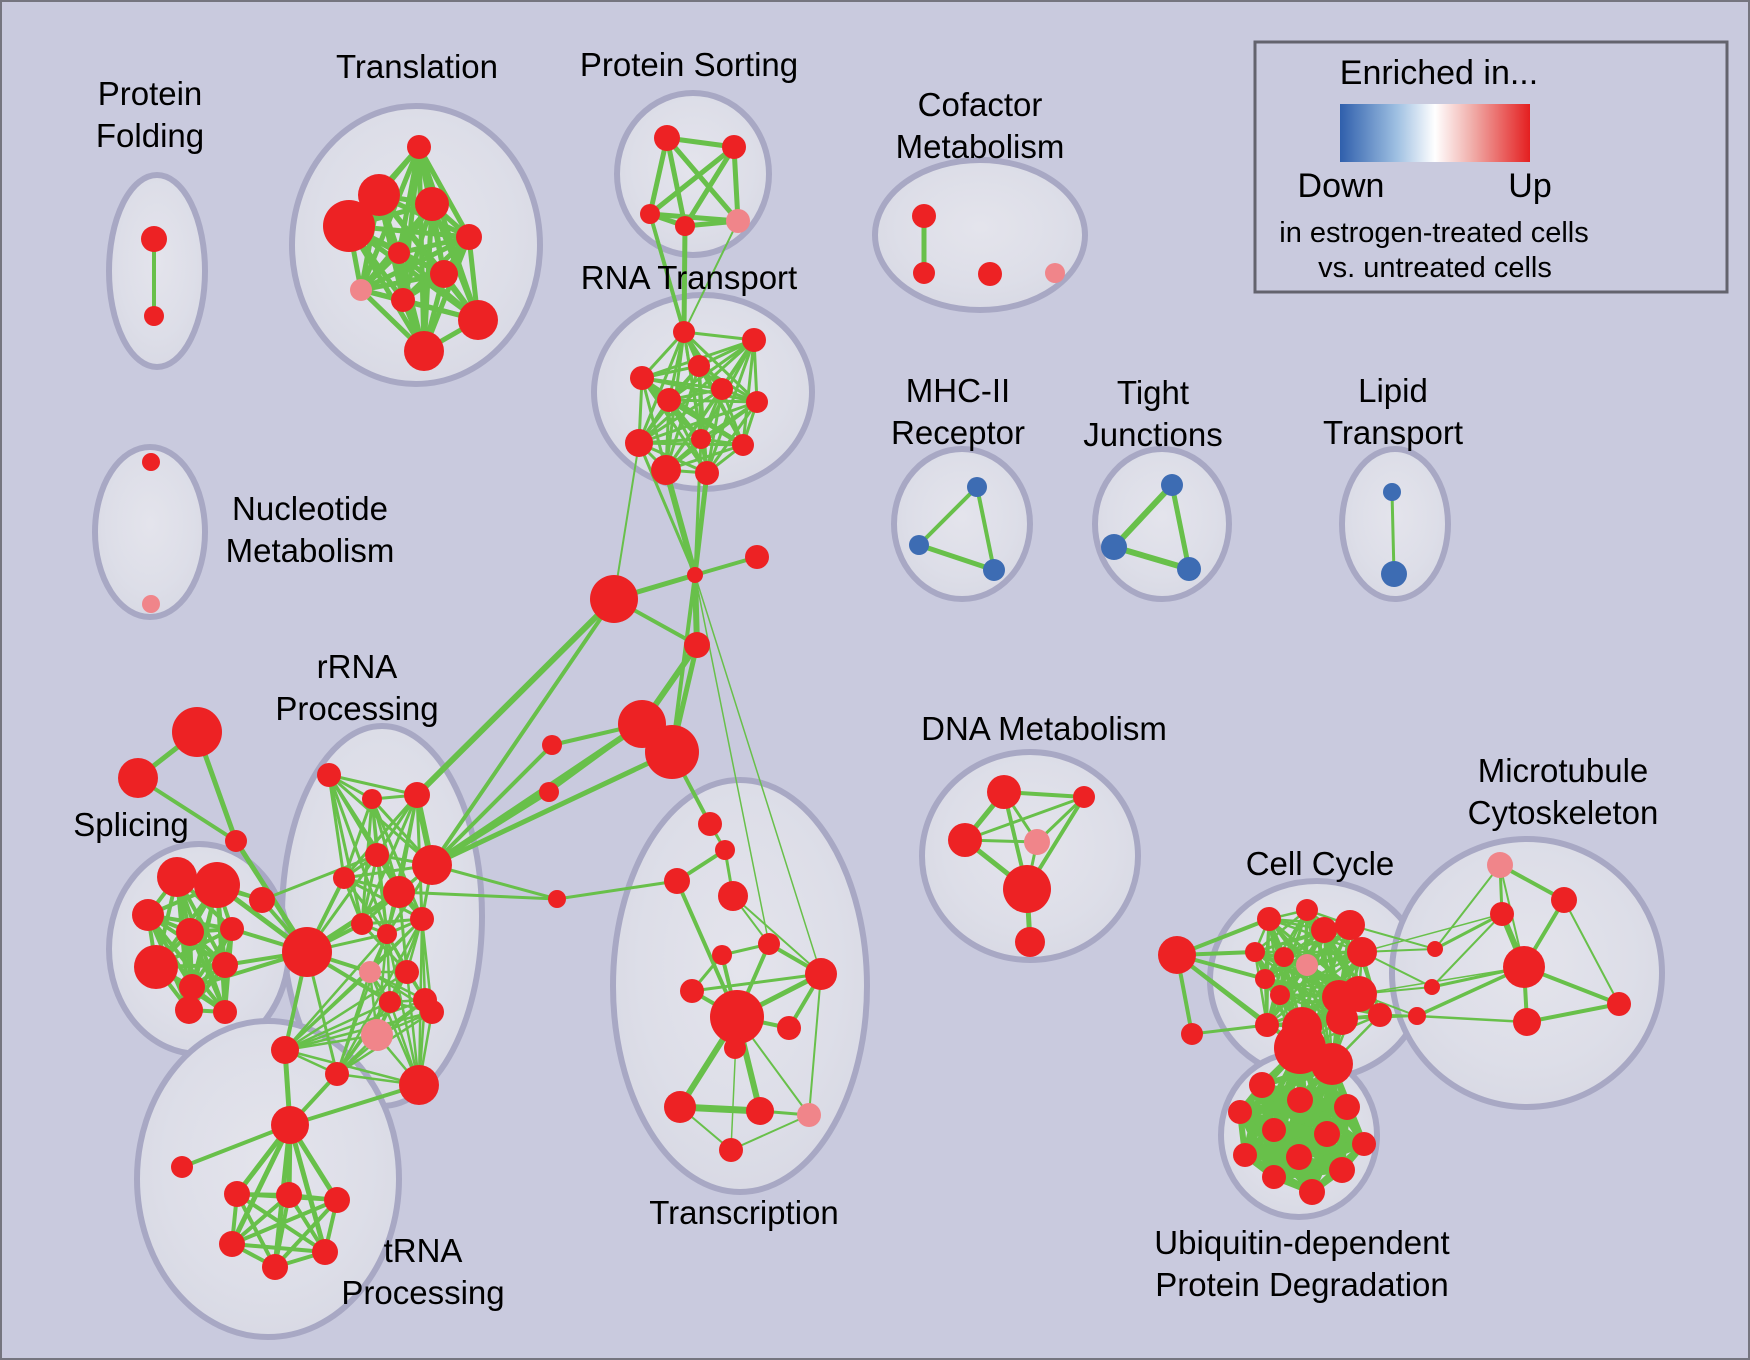 The width and height of the screenshot is (1750, 1360). Describe the element at coordinates (1392, 492) in the screenshot. I see `network-node-lp1` at that location.